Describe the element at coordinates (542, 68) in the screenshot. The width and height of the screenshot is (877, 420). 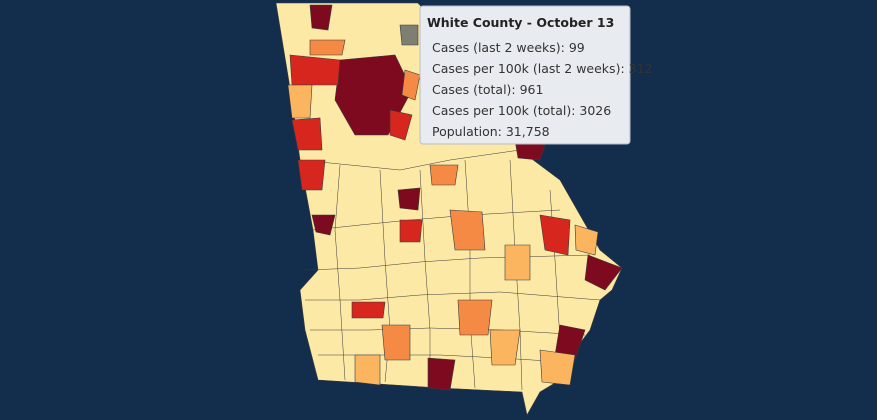
I see `tooltip-row: Cases per 100k (last 2 weeks): 312` at that location.